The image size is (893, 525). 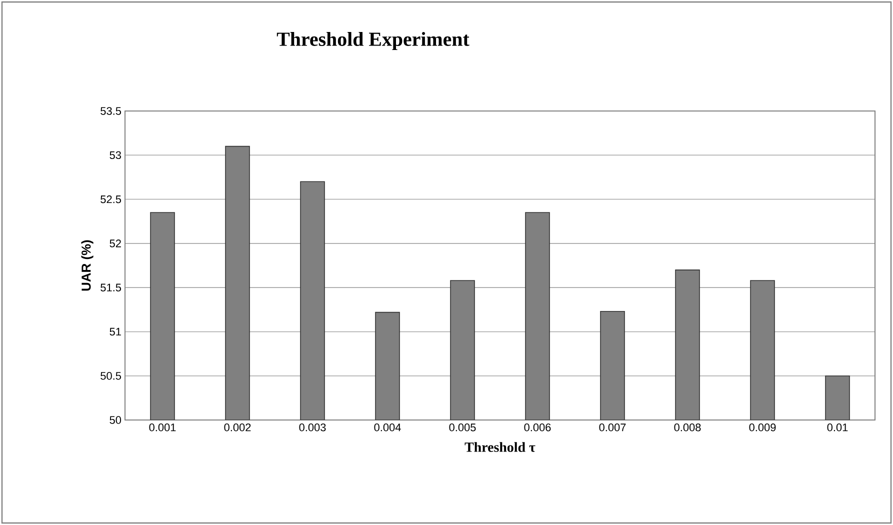 I want to click on x-tick-label: 0.009, so click(x=762, y=428).